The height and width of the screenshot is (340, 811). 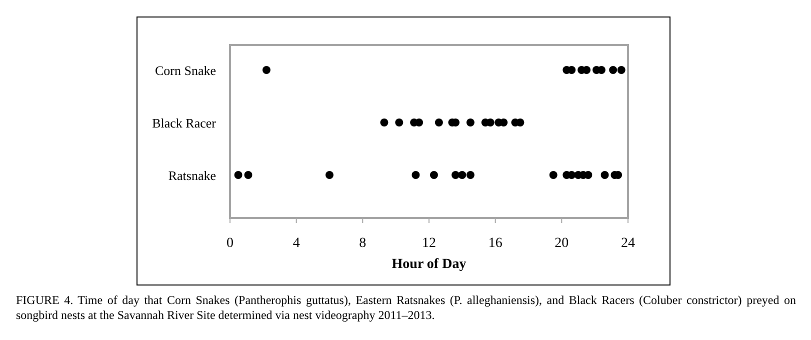 I want to click on x-tick-label: 4, so click(x=296, y=243).